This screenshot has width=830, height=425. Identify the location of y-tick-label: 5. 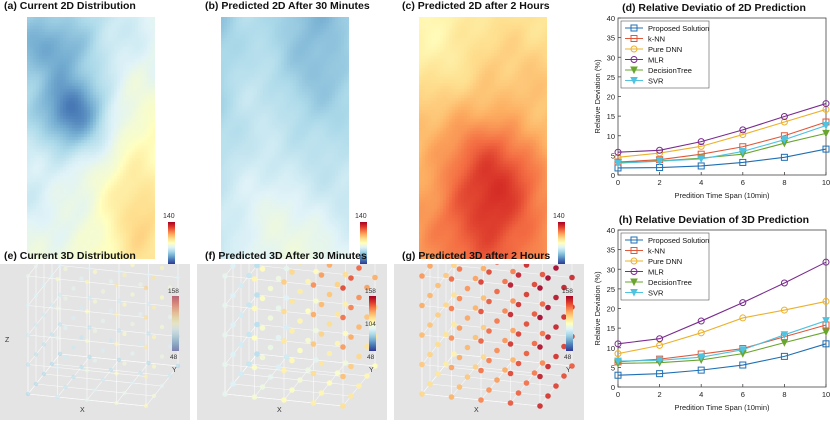
(613, 155).